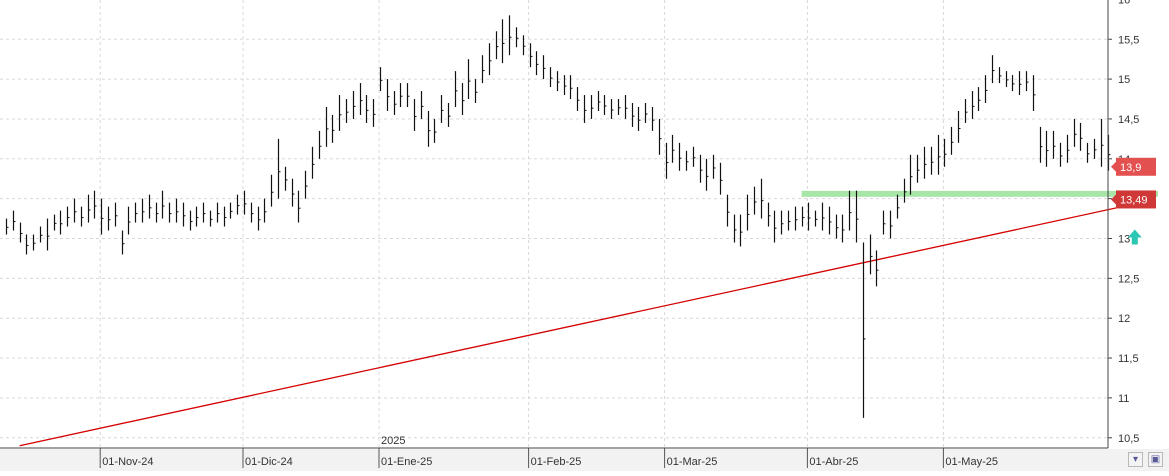 This screenshot has width=1169, height=476. I want to click on y-tick-label: 15,5, so click(1128, 40).